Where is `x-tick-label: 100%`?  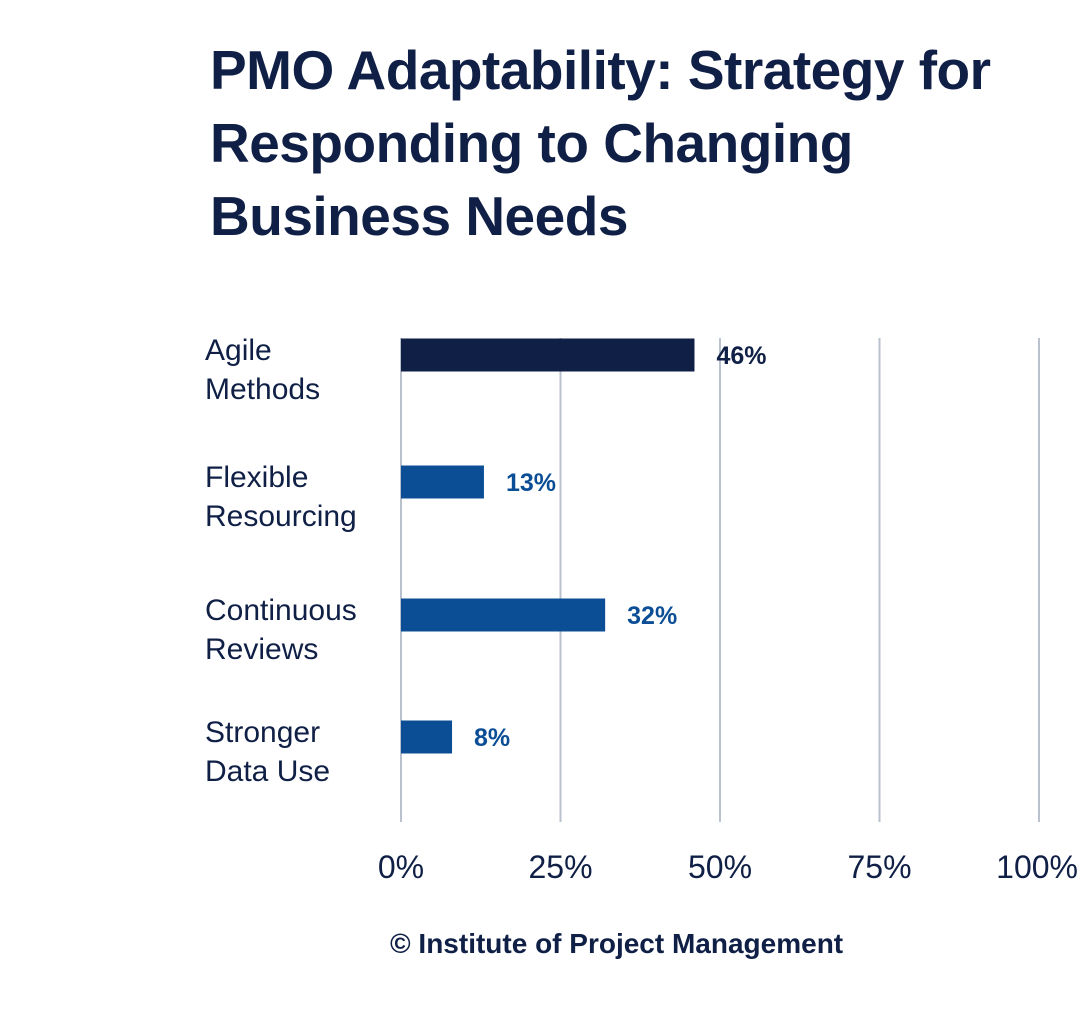
x-tick-label: 100% is located at coordinates (1037, 867).